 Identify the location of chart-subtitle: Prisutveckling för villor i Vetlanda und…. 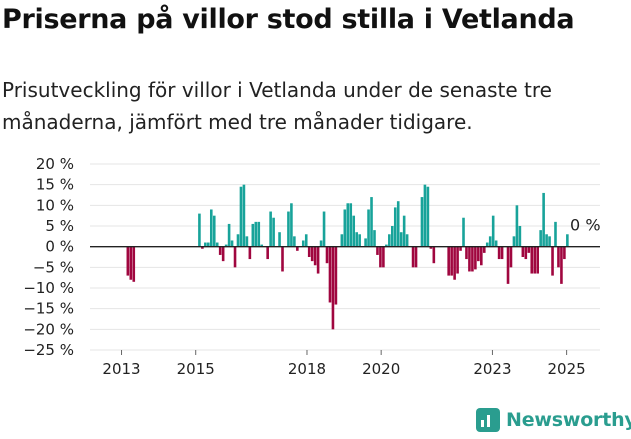
(277, 106).